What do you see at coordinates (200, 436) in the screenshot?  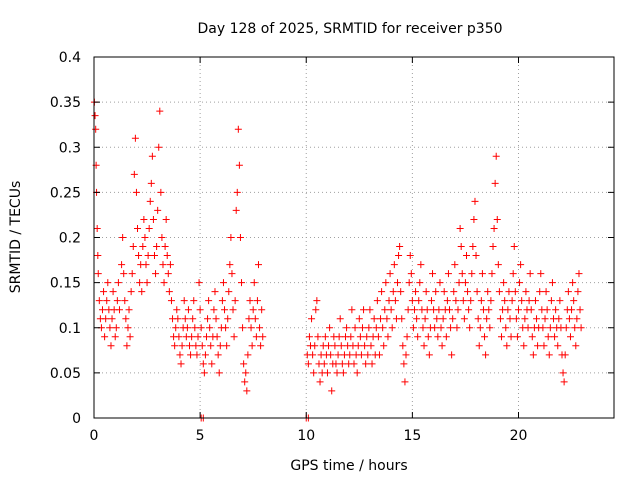 I see `x-tick-label: 5` at bounding box center [200, 436].